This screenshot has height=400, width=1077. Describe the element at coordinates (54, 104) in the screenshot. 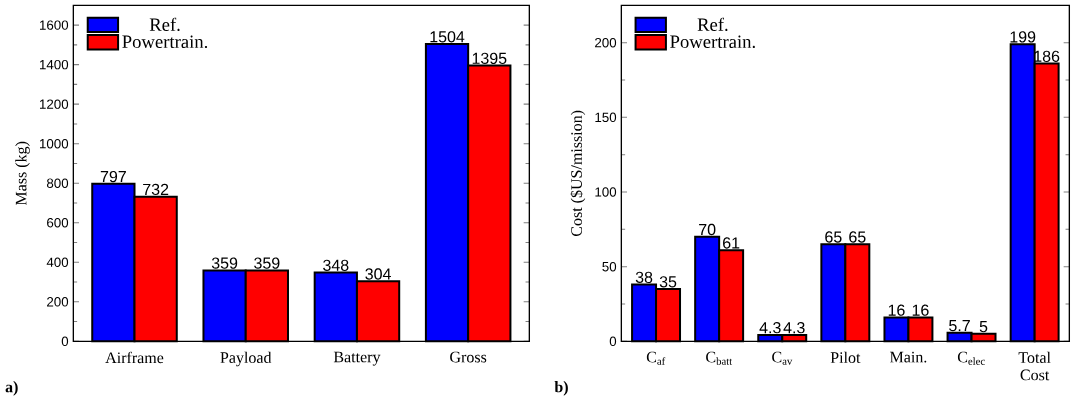

I see `y-tick-label: 1200` at that location.